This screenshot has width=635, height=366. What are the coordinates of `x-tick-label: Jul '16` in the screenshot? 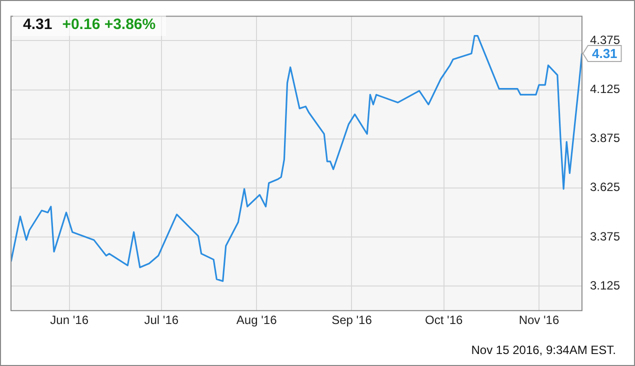 It's located at (161, 320).